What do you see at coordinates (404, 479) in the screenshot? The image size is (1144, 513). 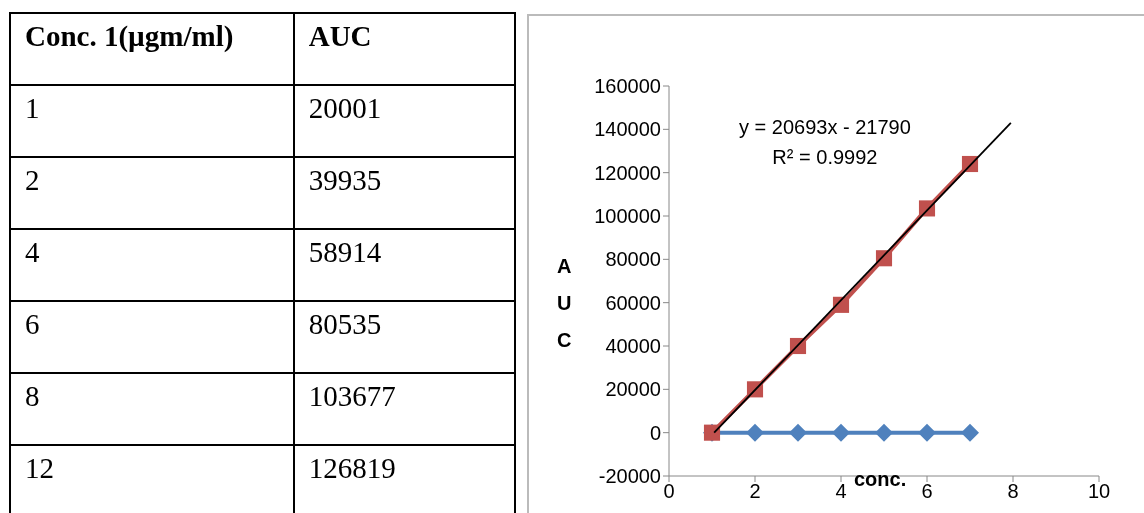 I see `text: 126819` at bounding box center [404, 479].